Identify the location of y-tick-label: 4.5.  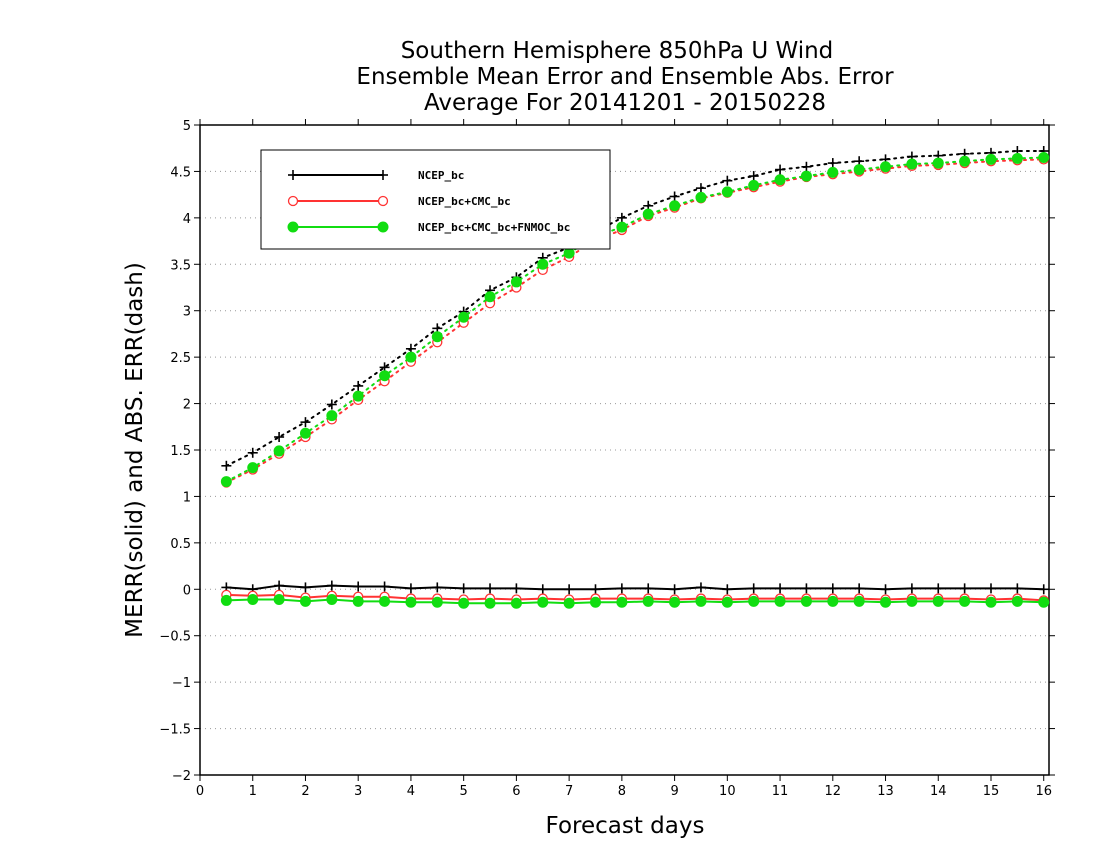
(180, 172).